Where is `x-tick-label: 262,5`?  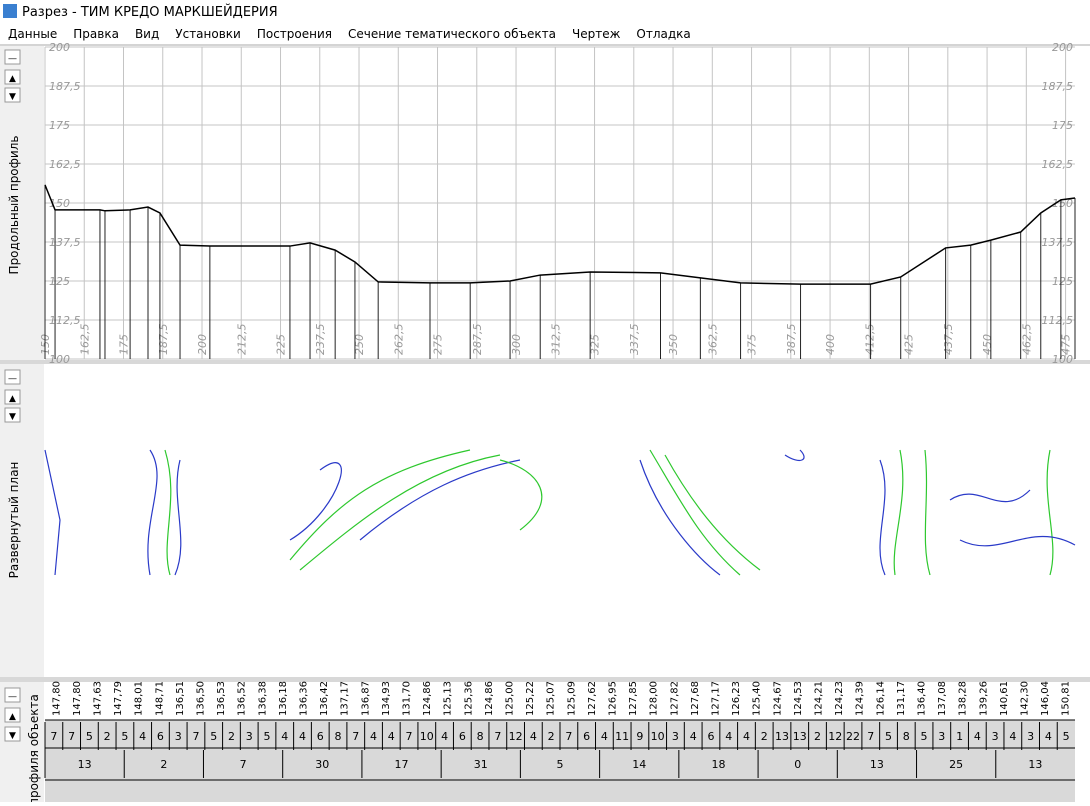 x-tick-label: 262,5 is located at coordinates (398, 340).